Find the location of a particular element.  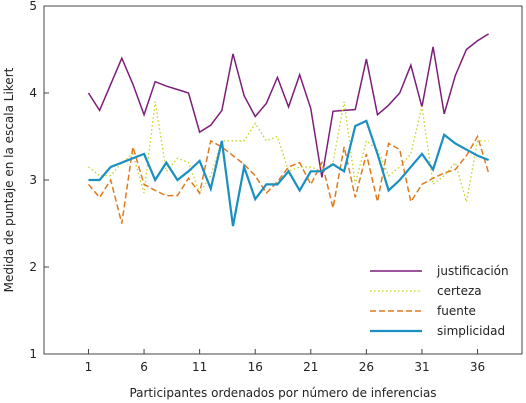

x-tick-label: 11 is located at coordinates (199, 367).